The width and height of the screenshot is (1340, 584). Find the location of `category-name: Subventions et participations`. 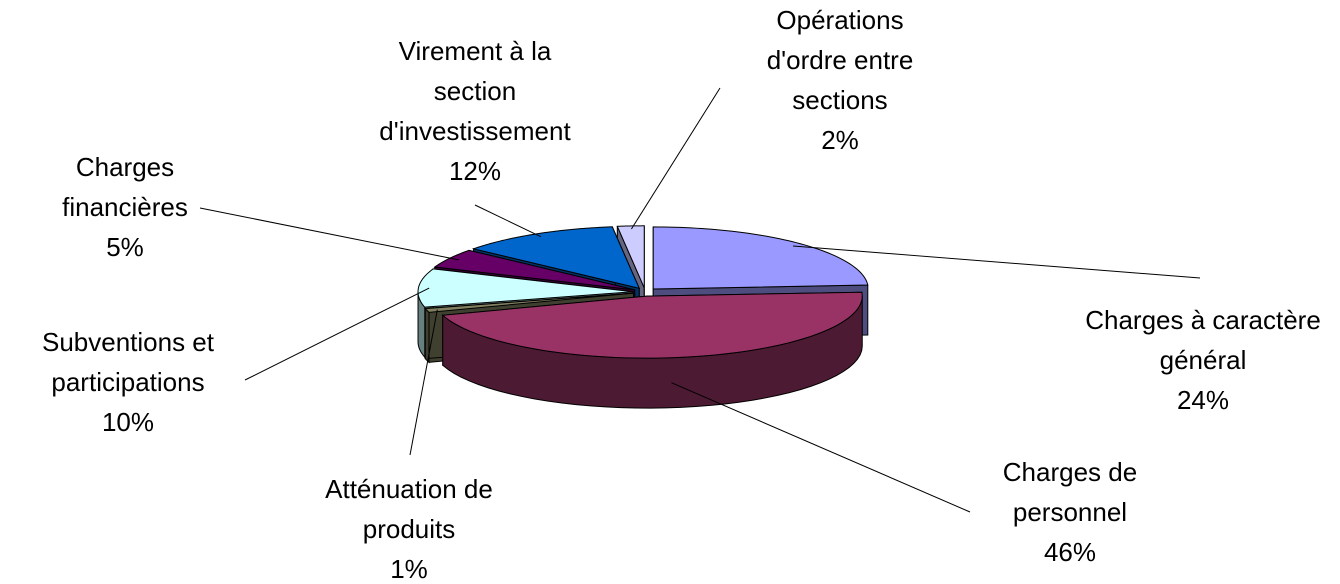

category-name: Subventions et participations is located at coordinates (127, 362).